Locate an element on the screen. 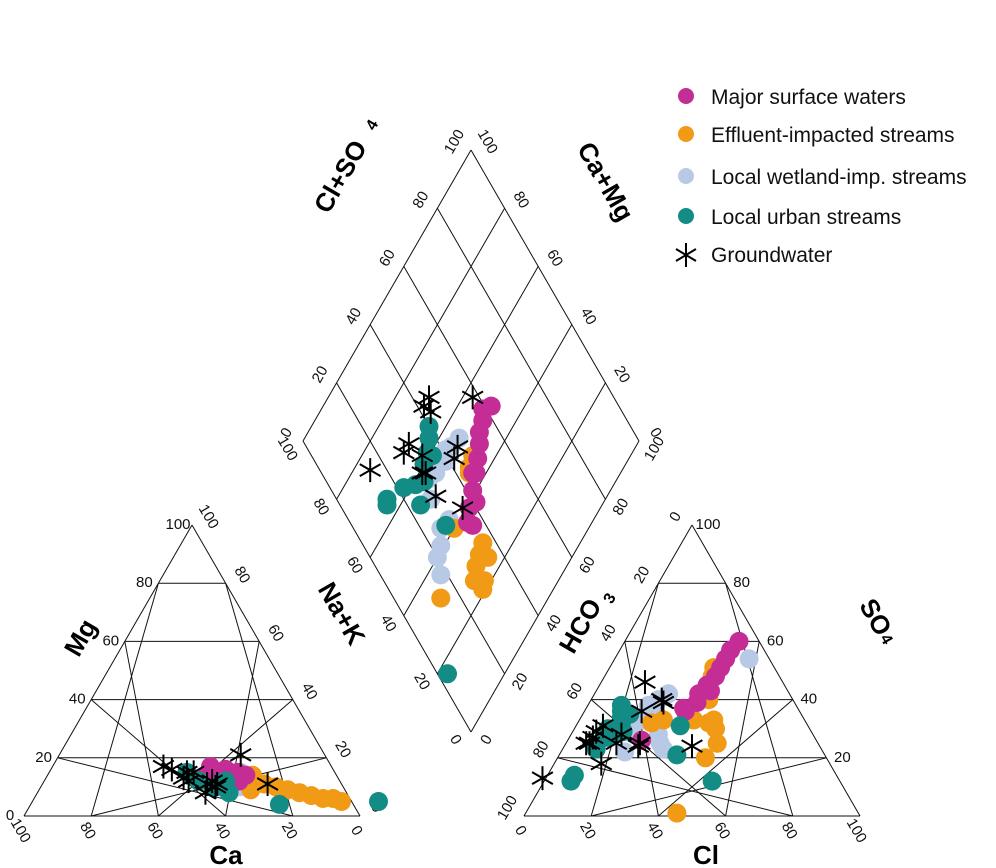 The width and height of the screenshot is (996, 868). axis-label-hco3-subscript: 3 is located at coordinates (610, 598).